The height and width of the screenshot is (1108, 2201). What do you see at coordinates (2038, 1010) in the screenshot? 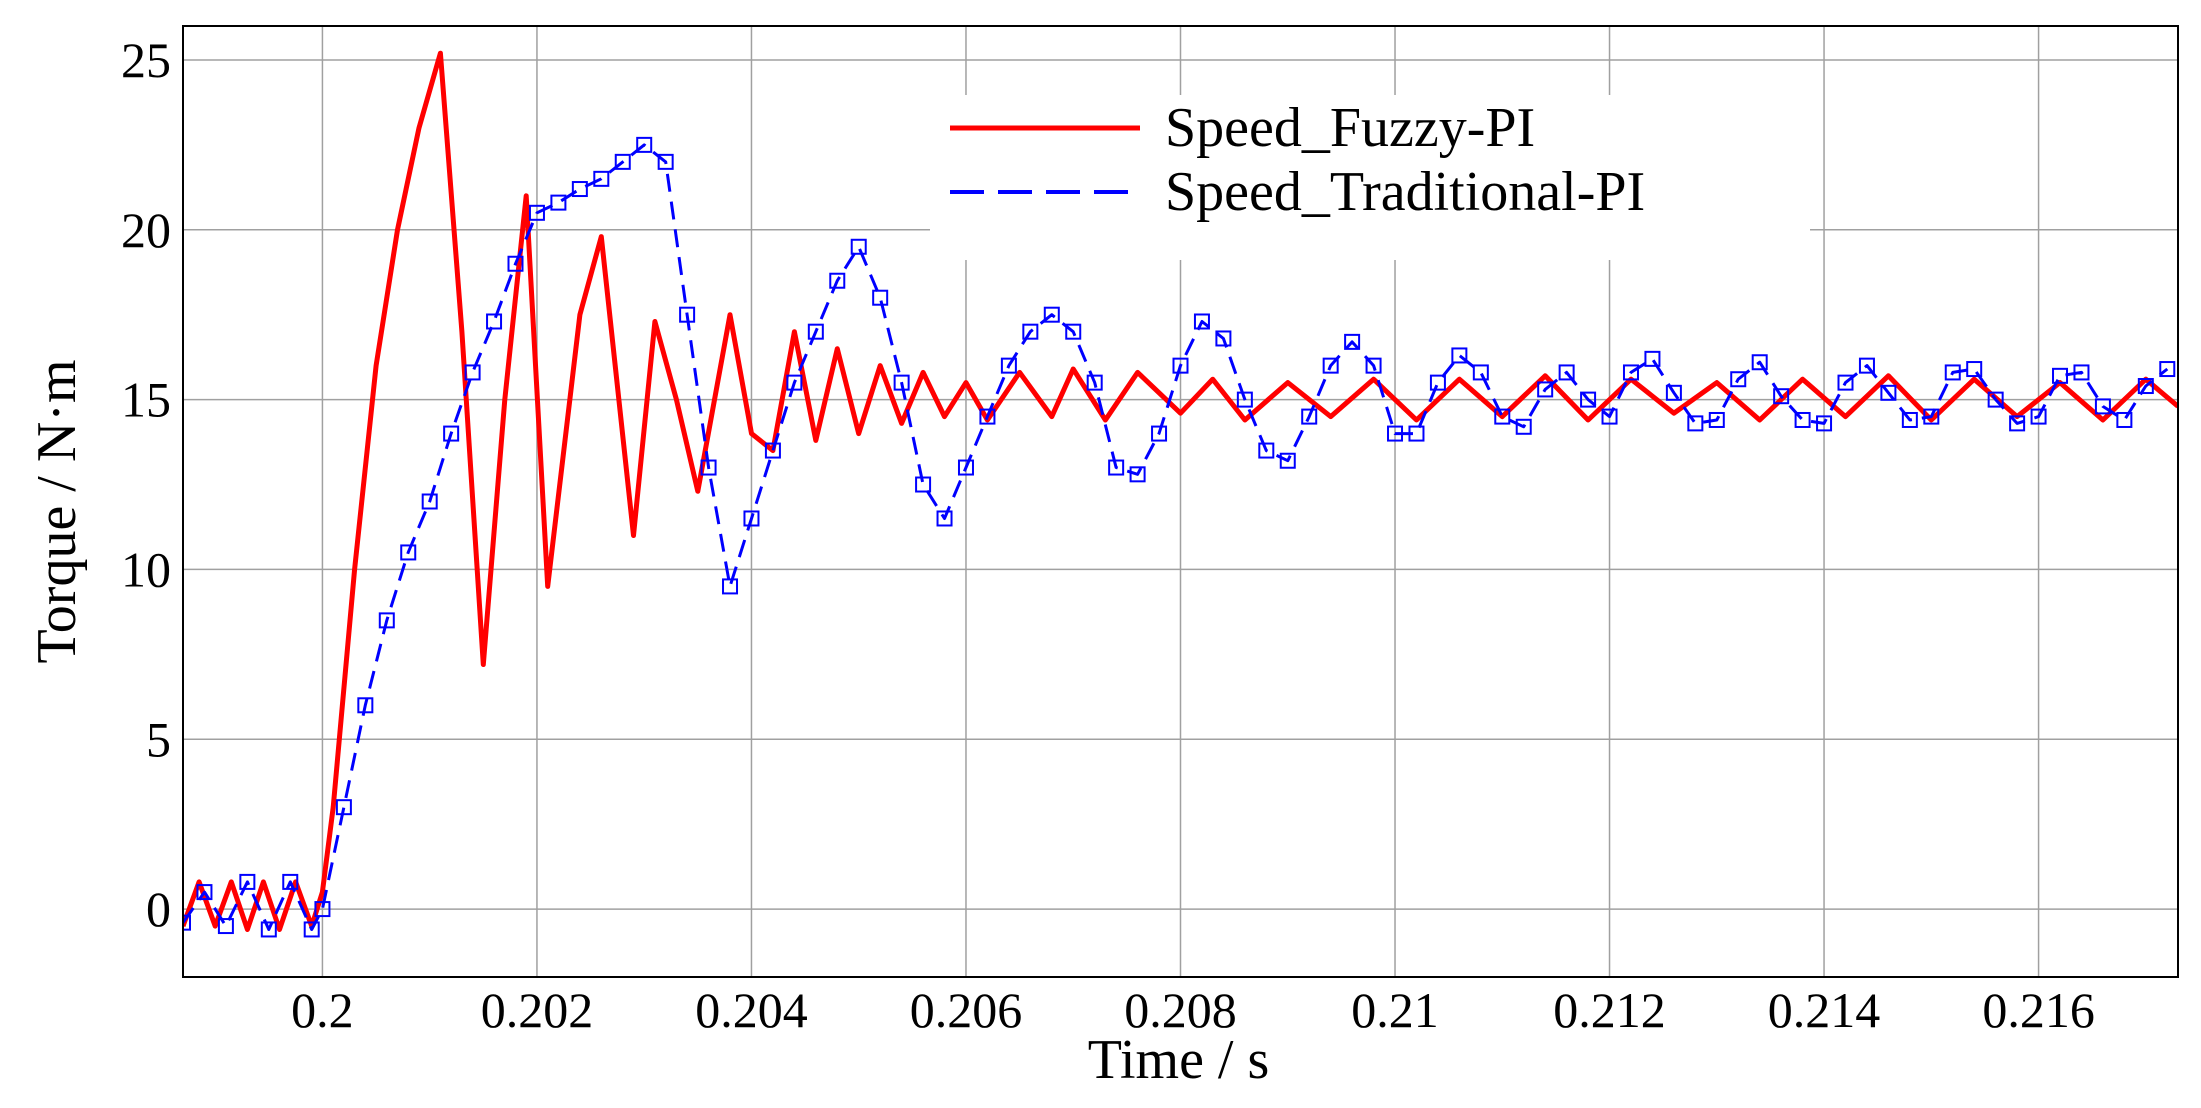
I see `x-tick-label: 0.216` at bounding box center [2038, 1010].